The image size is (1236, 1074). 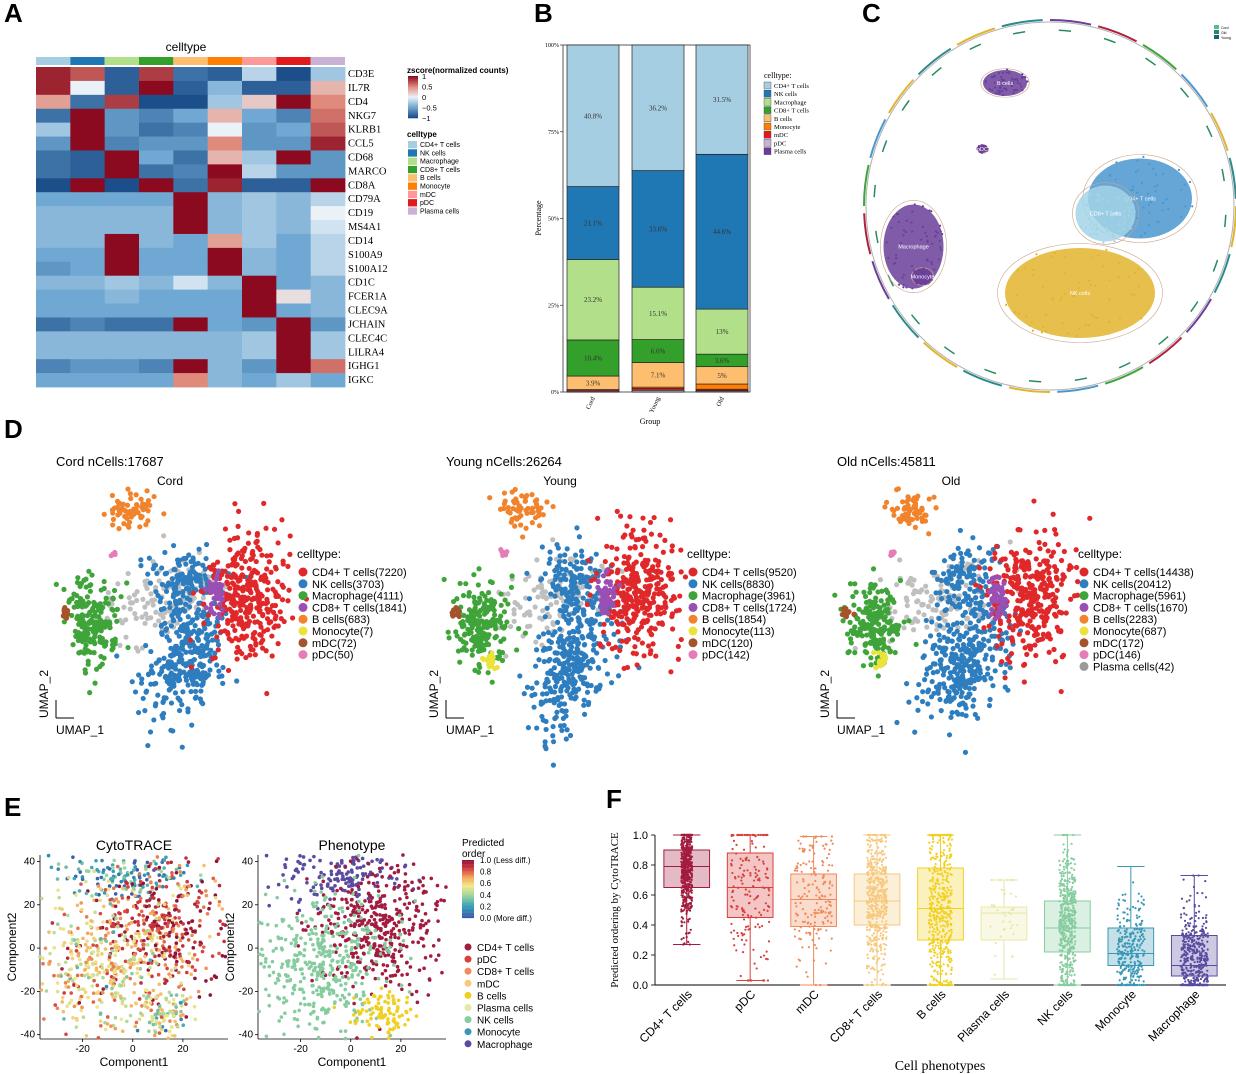 I want to click on cluster-nk-cells-region, so click(x=1080, y=293).